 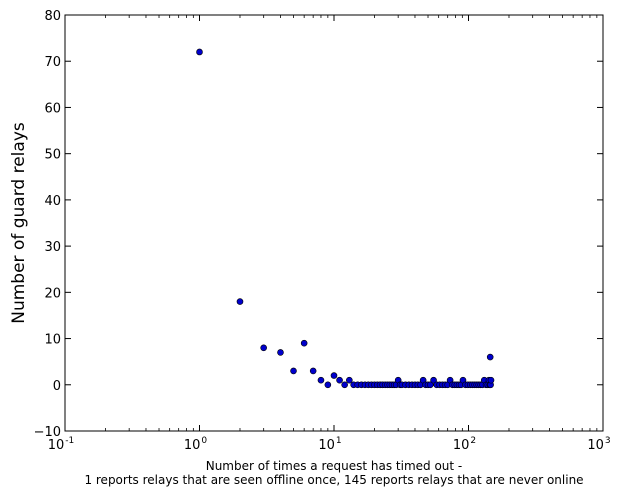 What do you see at coordinates (52, 201) in the screenshot?
I see `y-tick-label: 40` at bounding box center [52, 201].